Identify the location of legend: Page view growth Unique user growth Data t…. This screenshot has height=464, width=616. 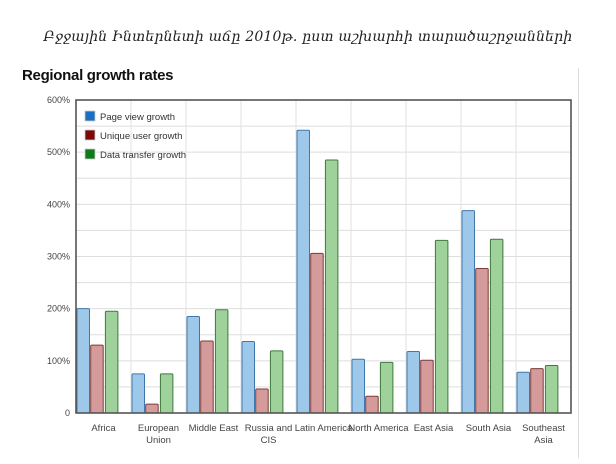
(135, 135).